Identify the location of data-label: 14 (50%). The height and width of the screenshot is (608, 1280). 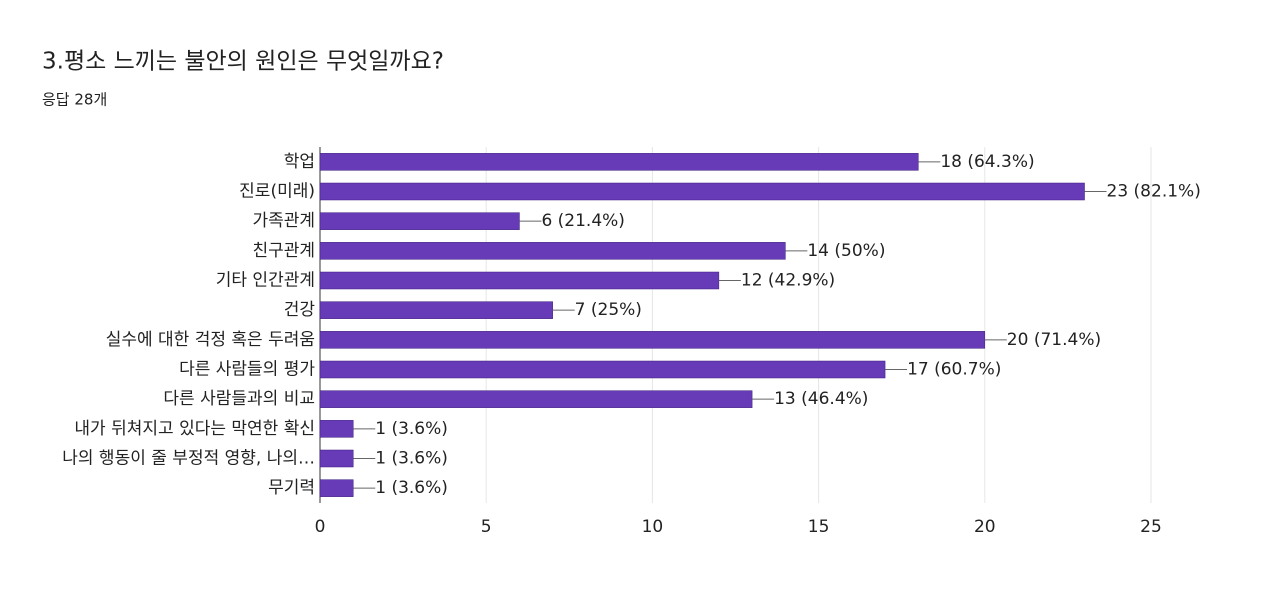
(846, 251).